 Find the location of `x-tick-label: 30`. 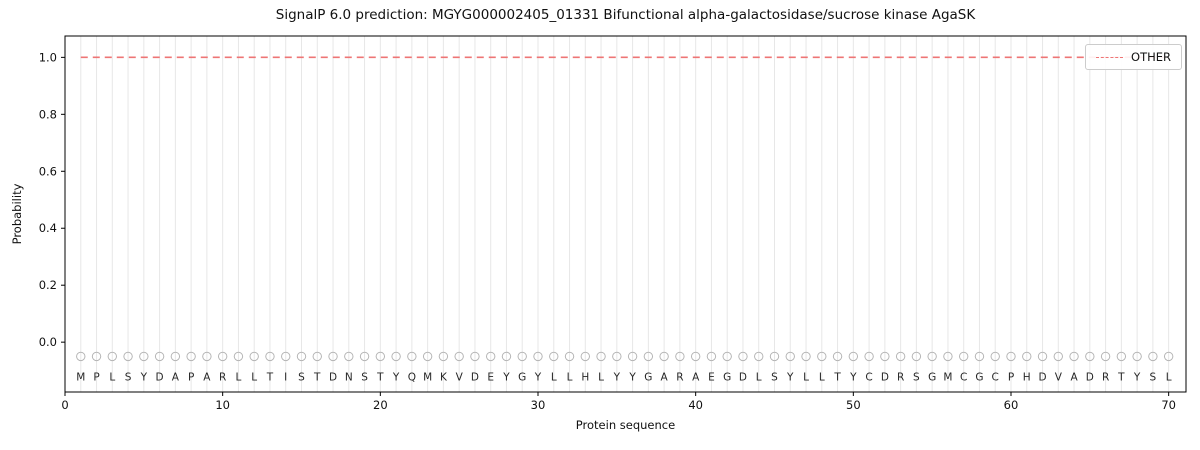

x-tick-label: 30 is located at coordinates (538, 405).